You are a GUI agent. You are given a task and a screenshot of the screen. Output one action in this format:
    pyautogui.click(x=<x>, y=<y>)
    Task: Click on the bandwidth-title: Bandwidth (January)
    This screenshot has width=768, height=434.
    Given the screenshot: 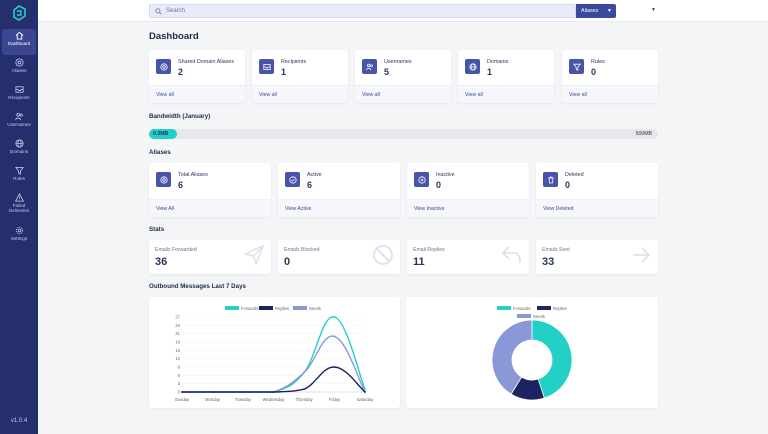 What is the action you would take?
    pyautogui.click(x=180, y=116)
    